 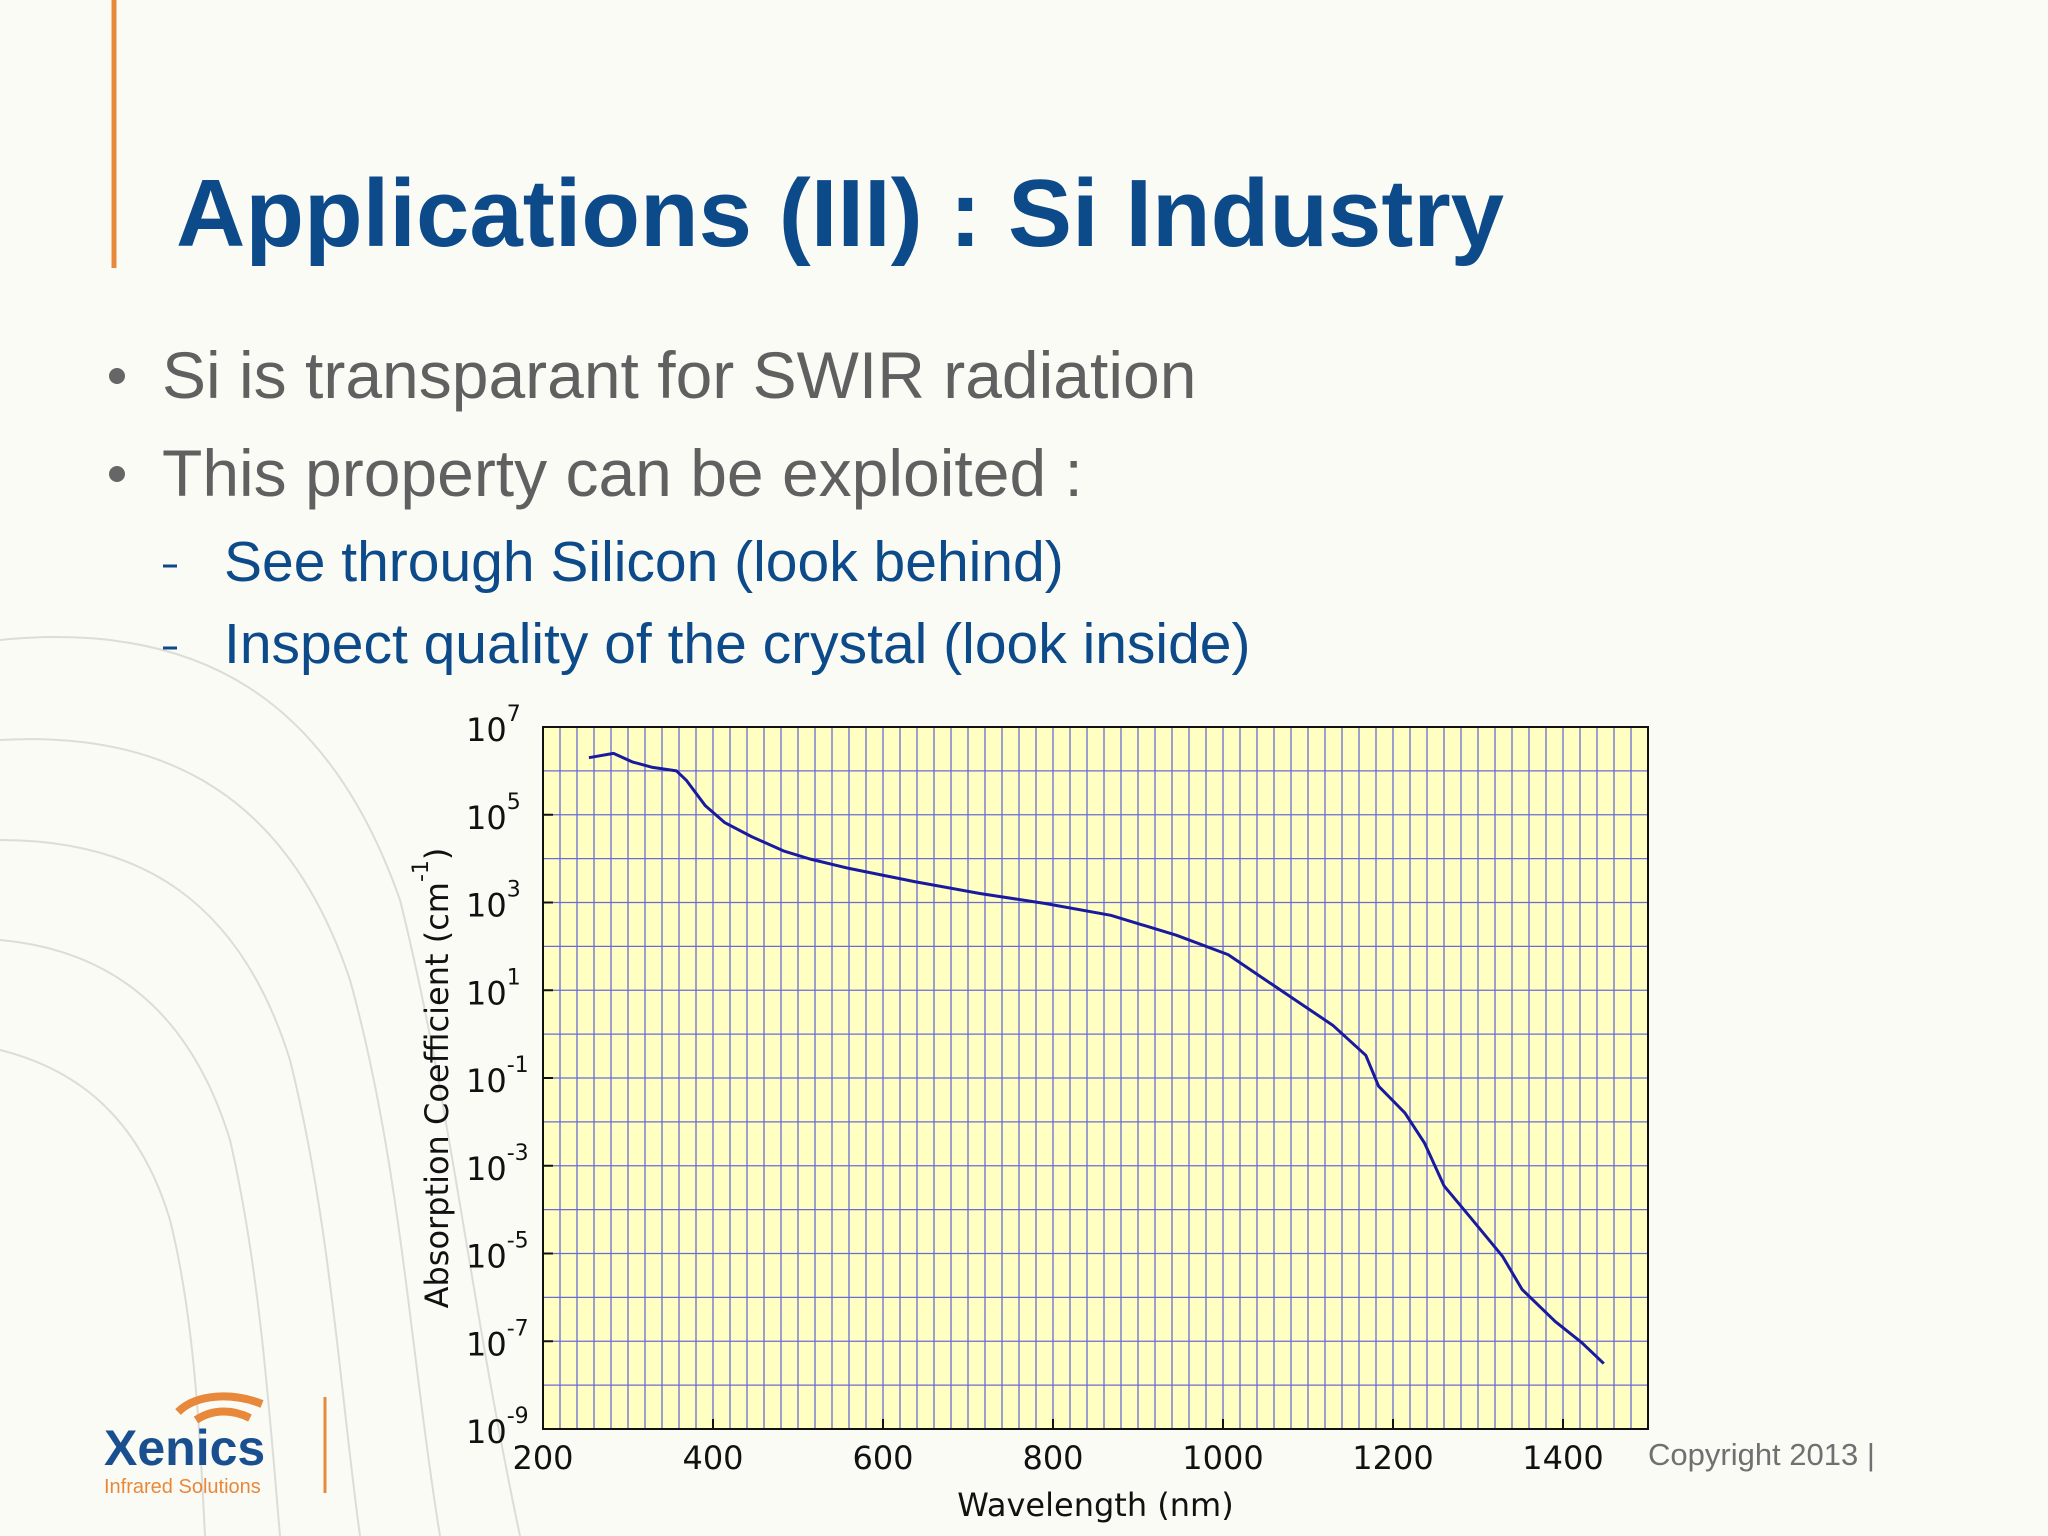 What do you see at coordinates (1052, 1458) in the screenshot?
I see `x-tick-label: 800` at bounding box center [1052, 1458].